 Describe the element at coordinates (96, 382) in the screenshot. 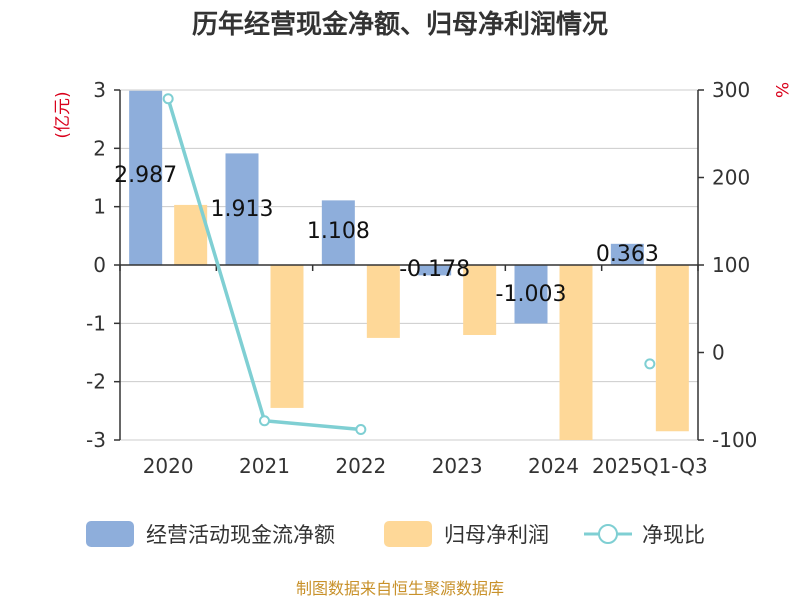

I see `left-tick-label: -2` at that location.